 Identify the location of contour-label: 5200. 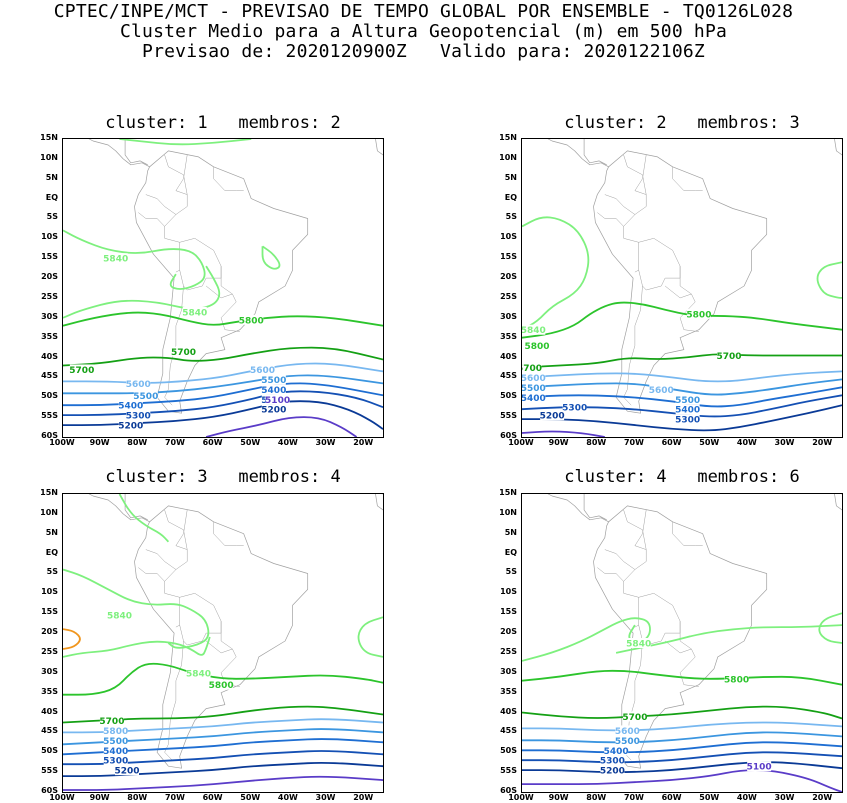
(552, 417).